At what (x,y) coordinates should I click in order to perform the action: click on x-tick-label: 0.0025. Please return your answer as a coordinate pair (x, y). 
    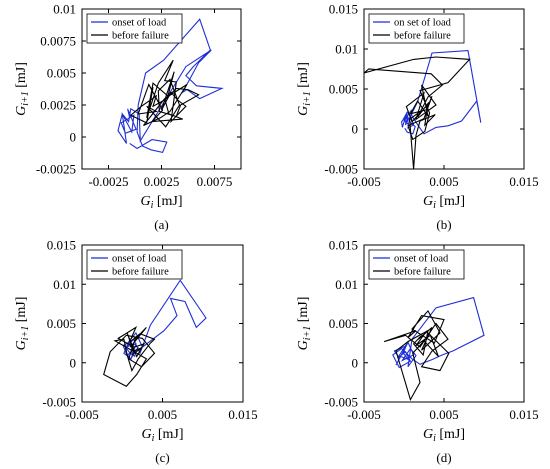
    Looking at the image, I should click on (162, 181).